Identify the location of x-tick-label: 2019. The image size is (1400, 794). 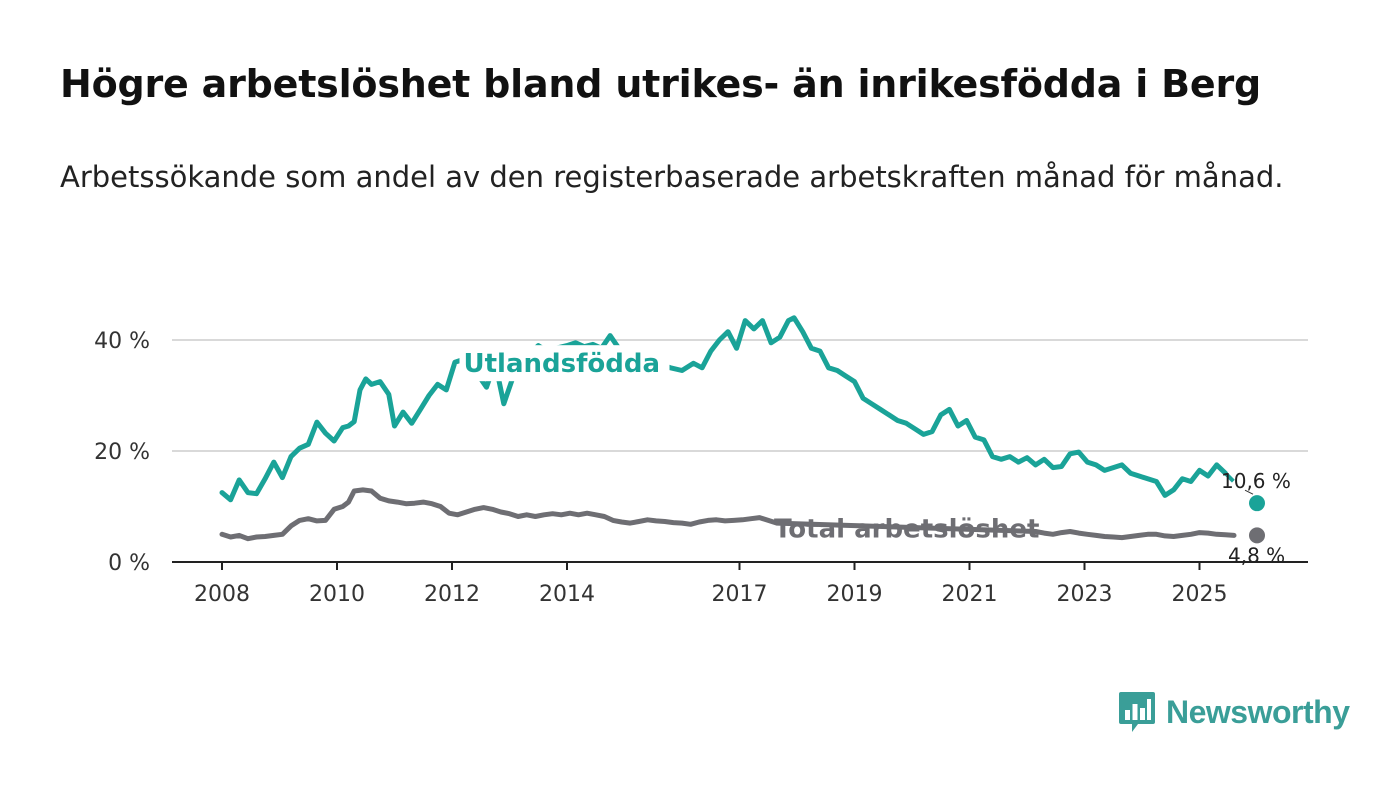
(855, 594).